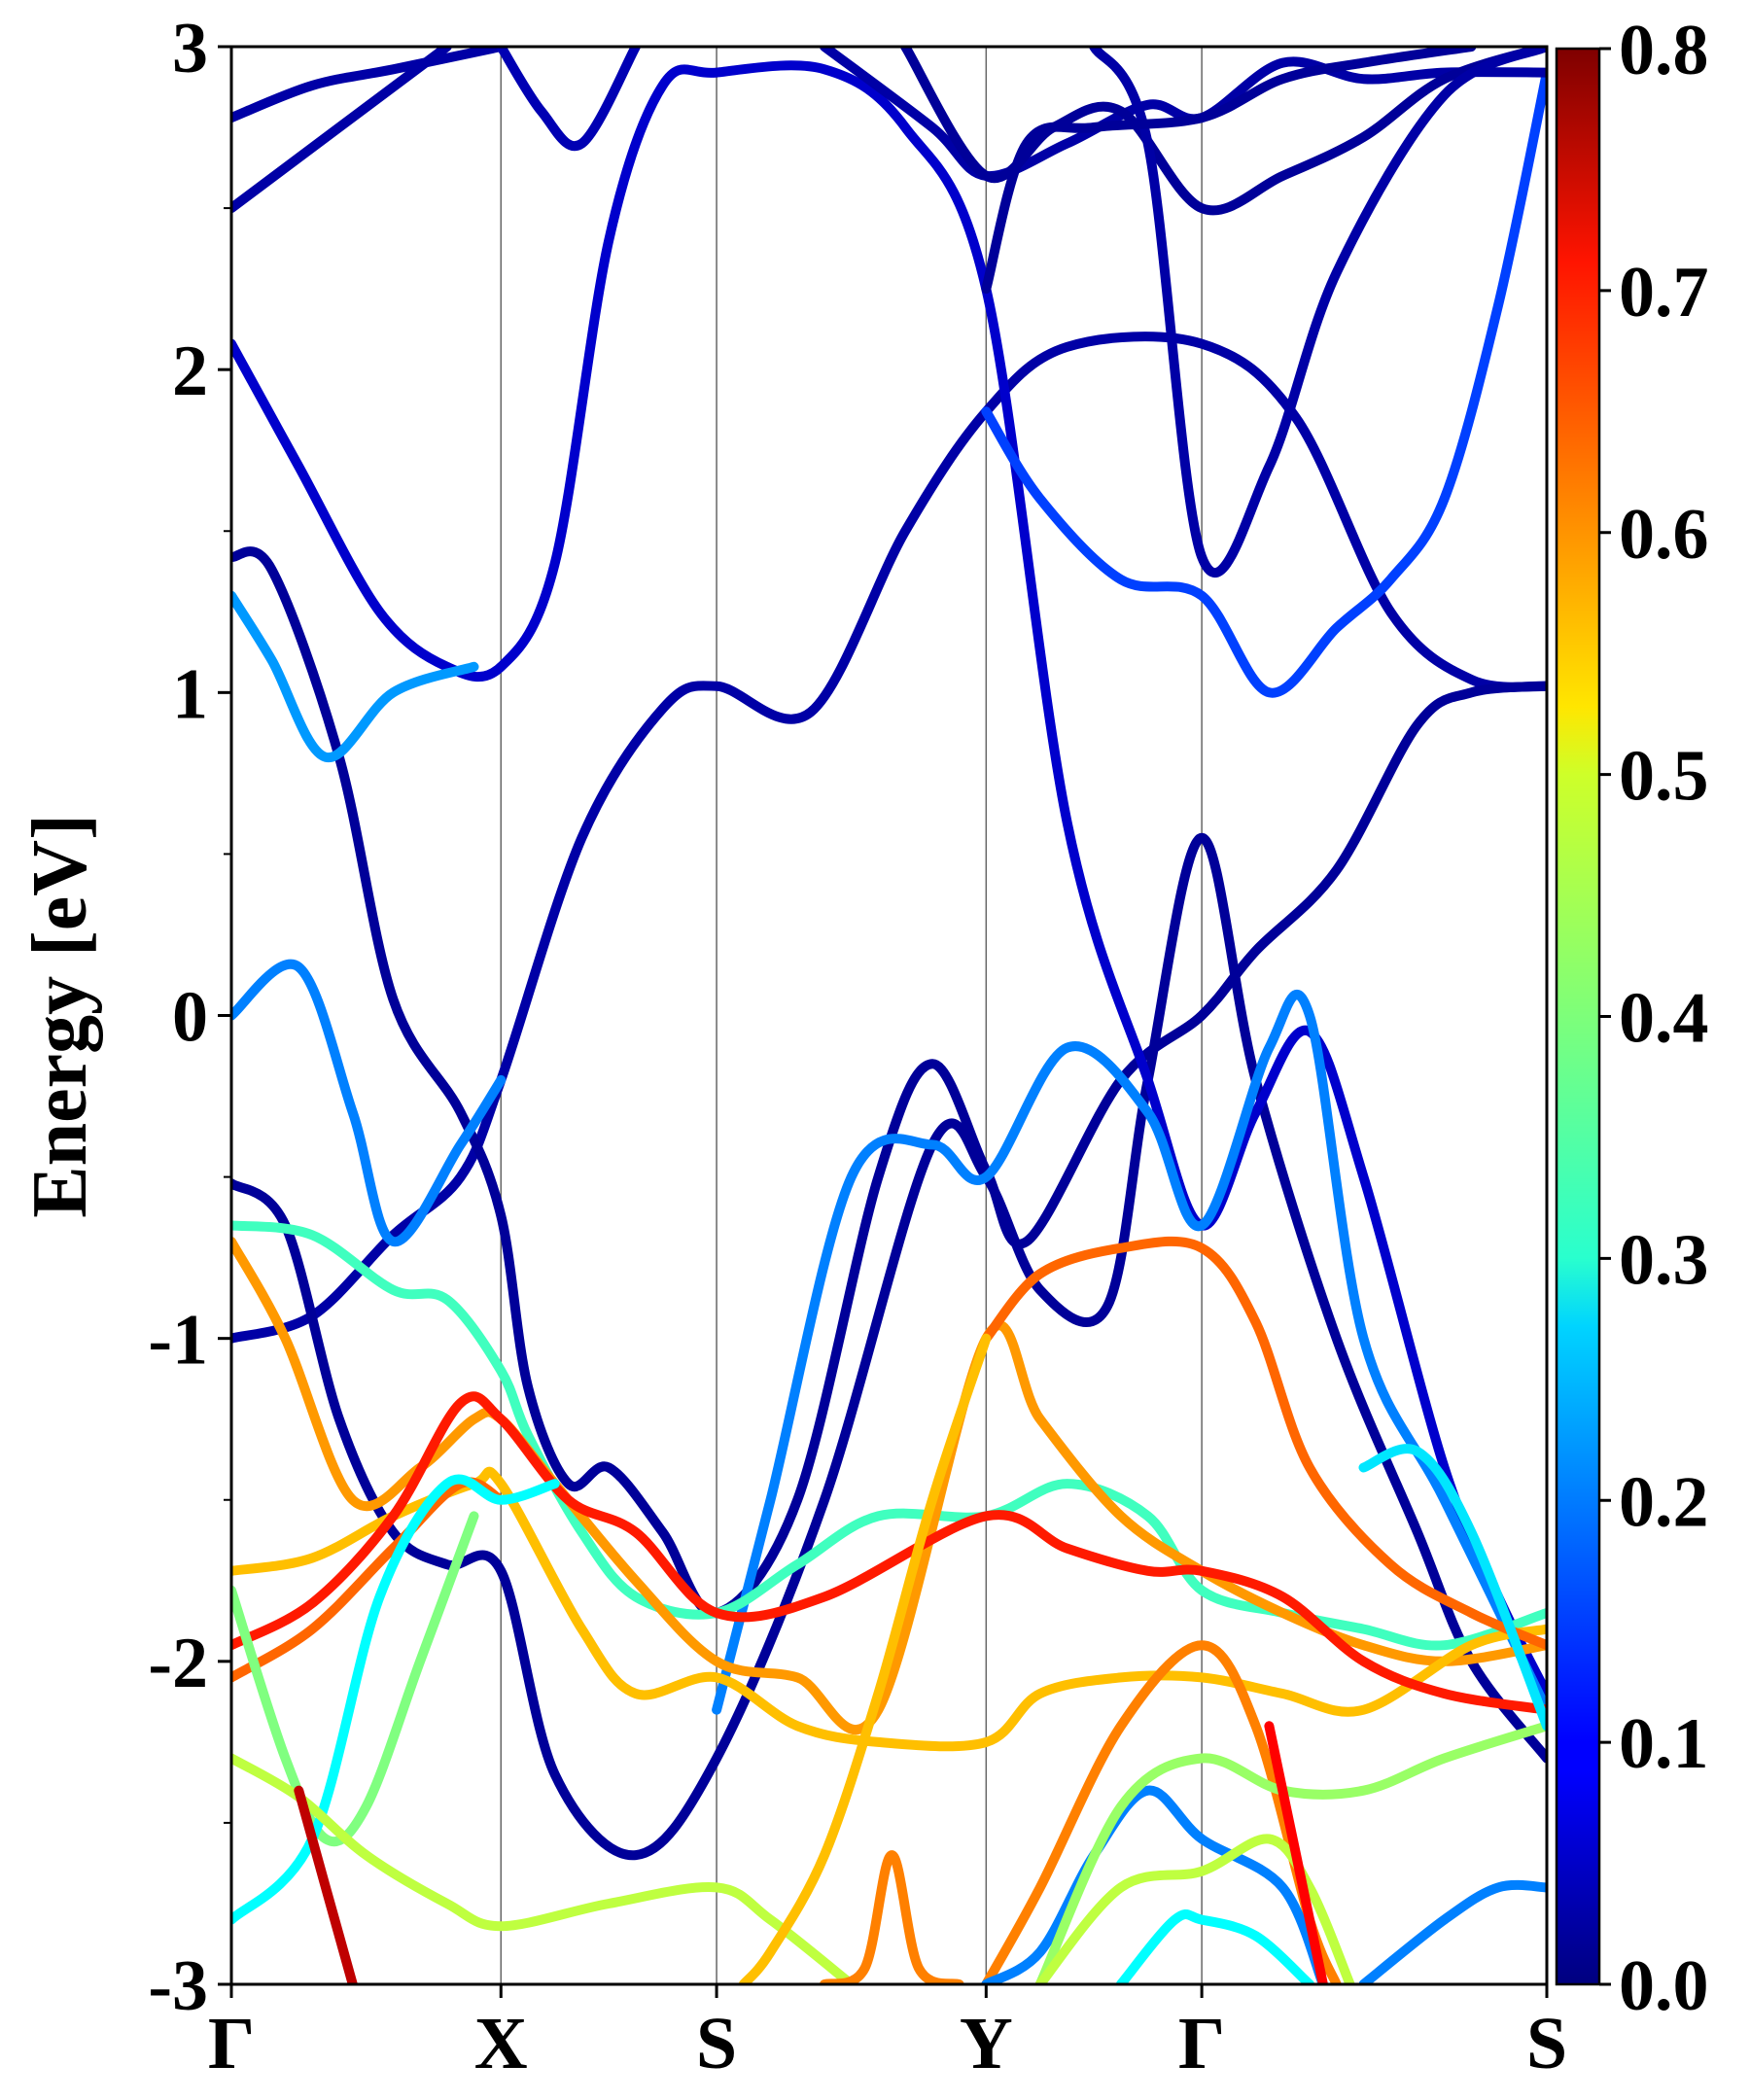  I want to click on y-tick-label: -1, so click(178, 1341).